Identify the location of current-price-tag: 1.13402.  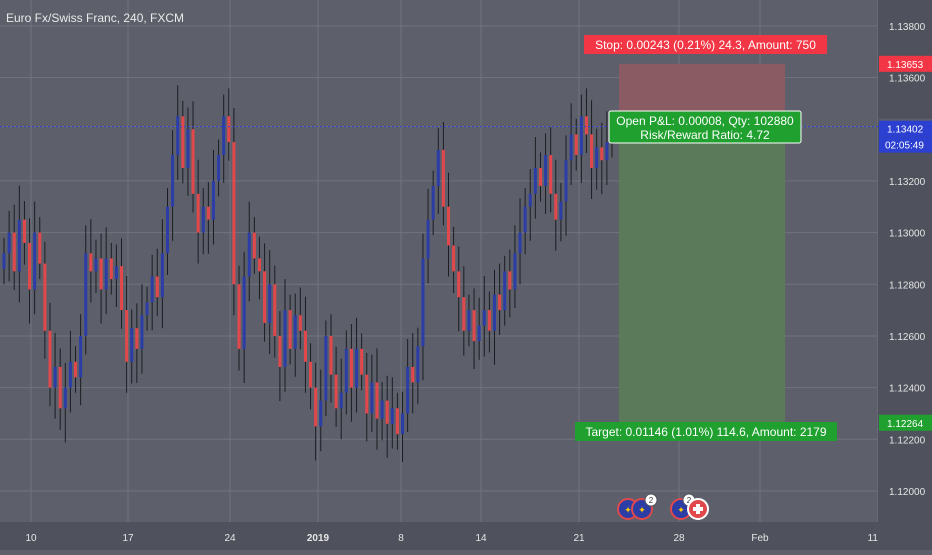
(905, 130).